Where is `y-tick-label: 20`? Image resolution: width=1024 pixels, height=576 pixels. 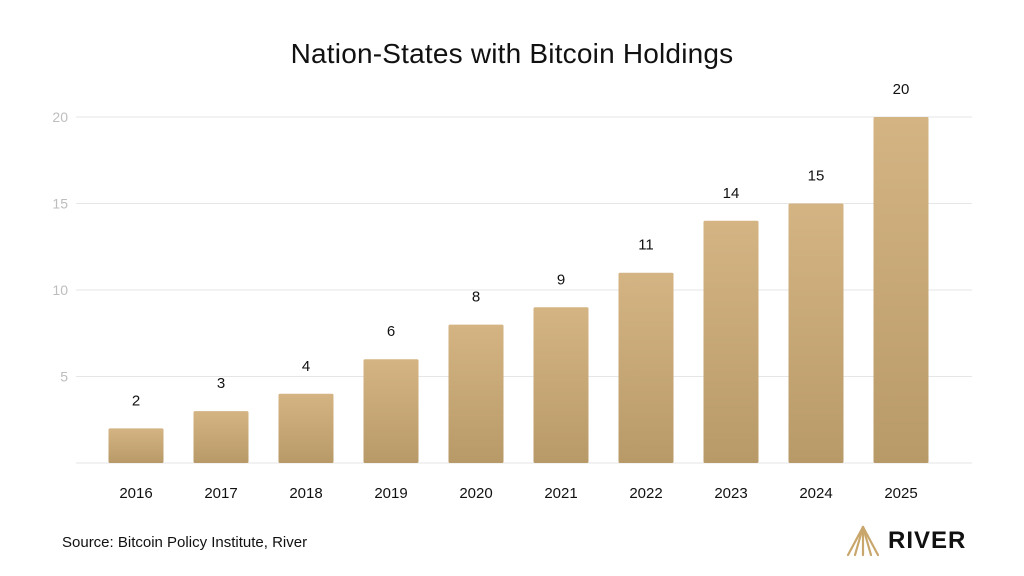 y-tick-label: 20 is located at coordinates (60, 117).